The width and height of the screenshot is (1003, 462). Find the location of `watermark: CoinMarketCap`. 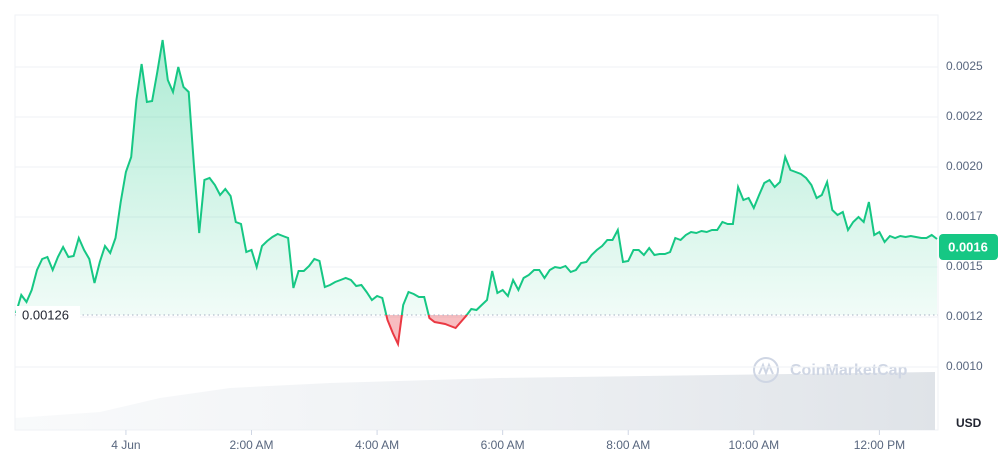

watermark: CoinMarketCap is located at coordinates (830, 370).